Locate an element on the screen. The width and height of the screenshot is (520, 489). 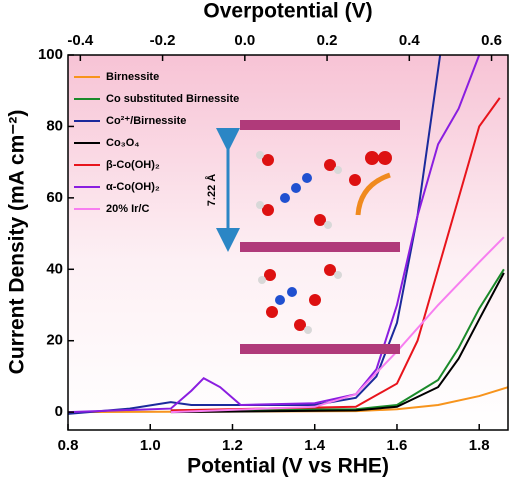
x2-tick-label: 0.4 is located at coordinates (410, 40).